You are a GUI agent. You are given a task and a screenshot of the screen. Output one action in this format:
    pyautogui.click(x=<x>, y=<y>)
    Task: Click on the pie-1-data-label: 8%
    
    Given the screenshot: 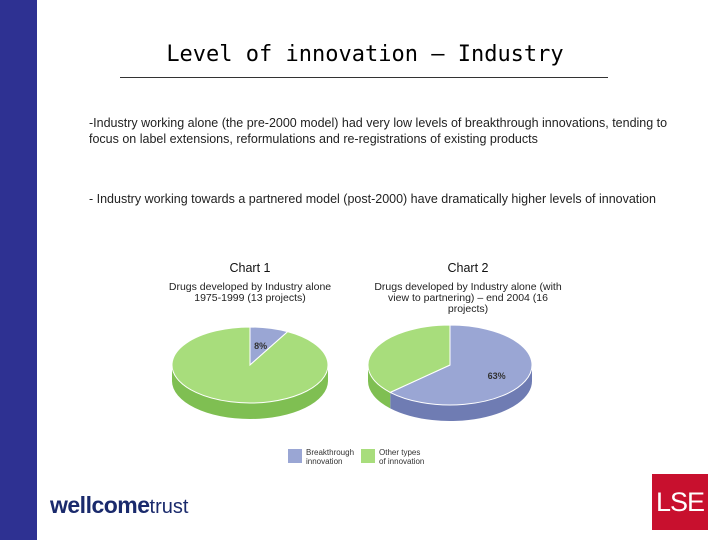 What is the action you would take?
    pyautogui.click(x=260, y=346)
    